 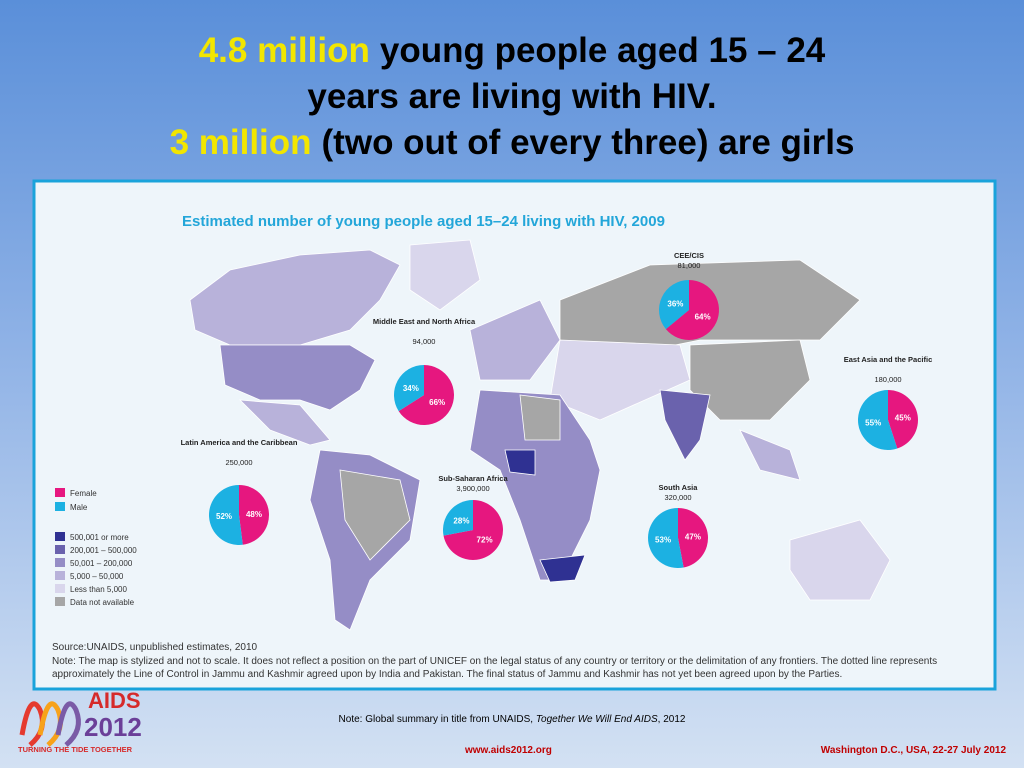 I want to click on pie-total: 180,000, so click(x=887, y=379).